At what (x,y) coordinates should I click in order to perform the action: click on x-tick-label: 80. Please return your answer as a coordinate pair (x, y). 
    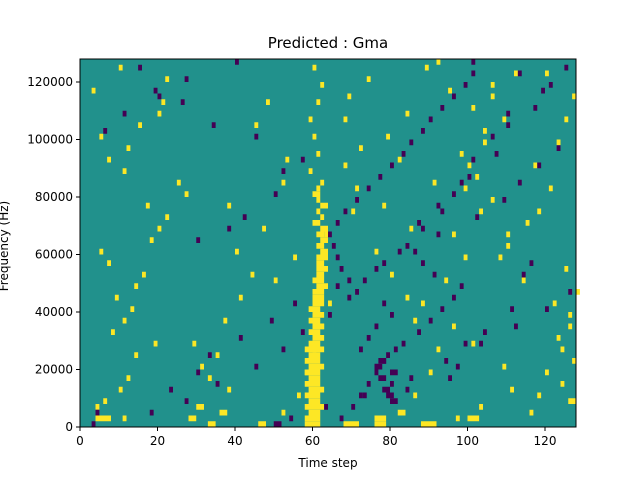
    Looking at the image, I should click on (389, 441).